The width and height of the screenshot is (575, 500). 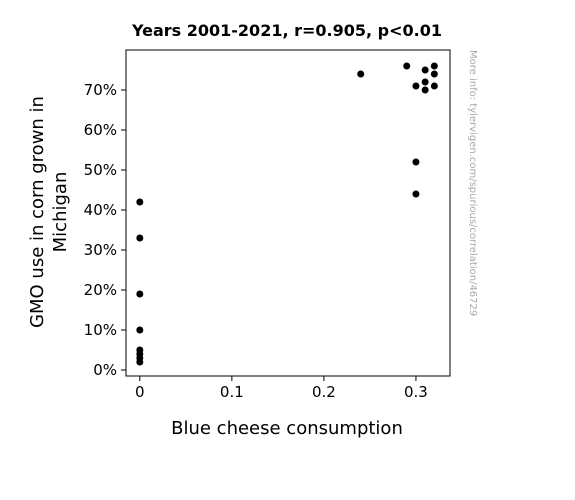 What do you see at coordinates (100, 170) in the screenshot?
I see `y-tick-label: 50%` at bounding box center [100, 170].